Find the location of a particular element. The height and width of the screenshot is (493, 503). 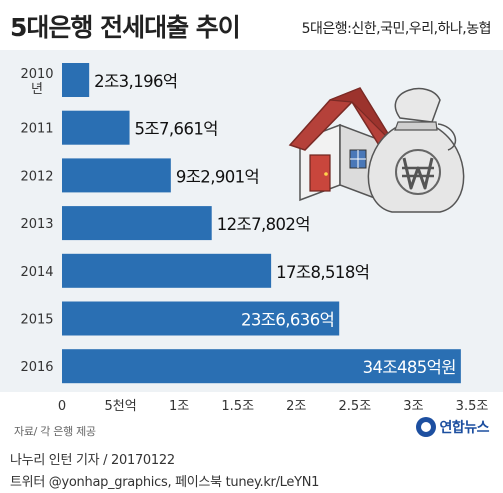

category-label: 2012 is located at coordinates (36, 176).